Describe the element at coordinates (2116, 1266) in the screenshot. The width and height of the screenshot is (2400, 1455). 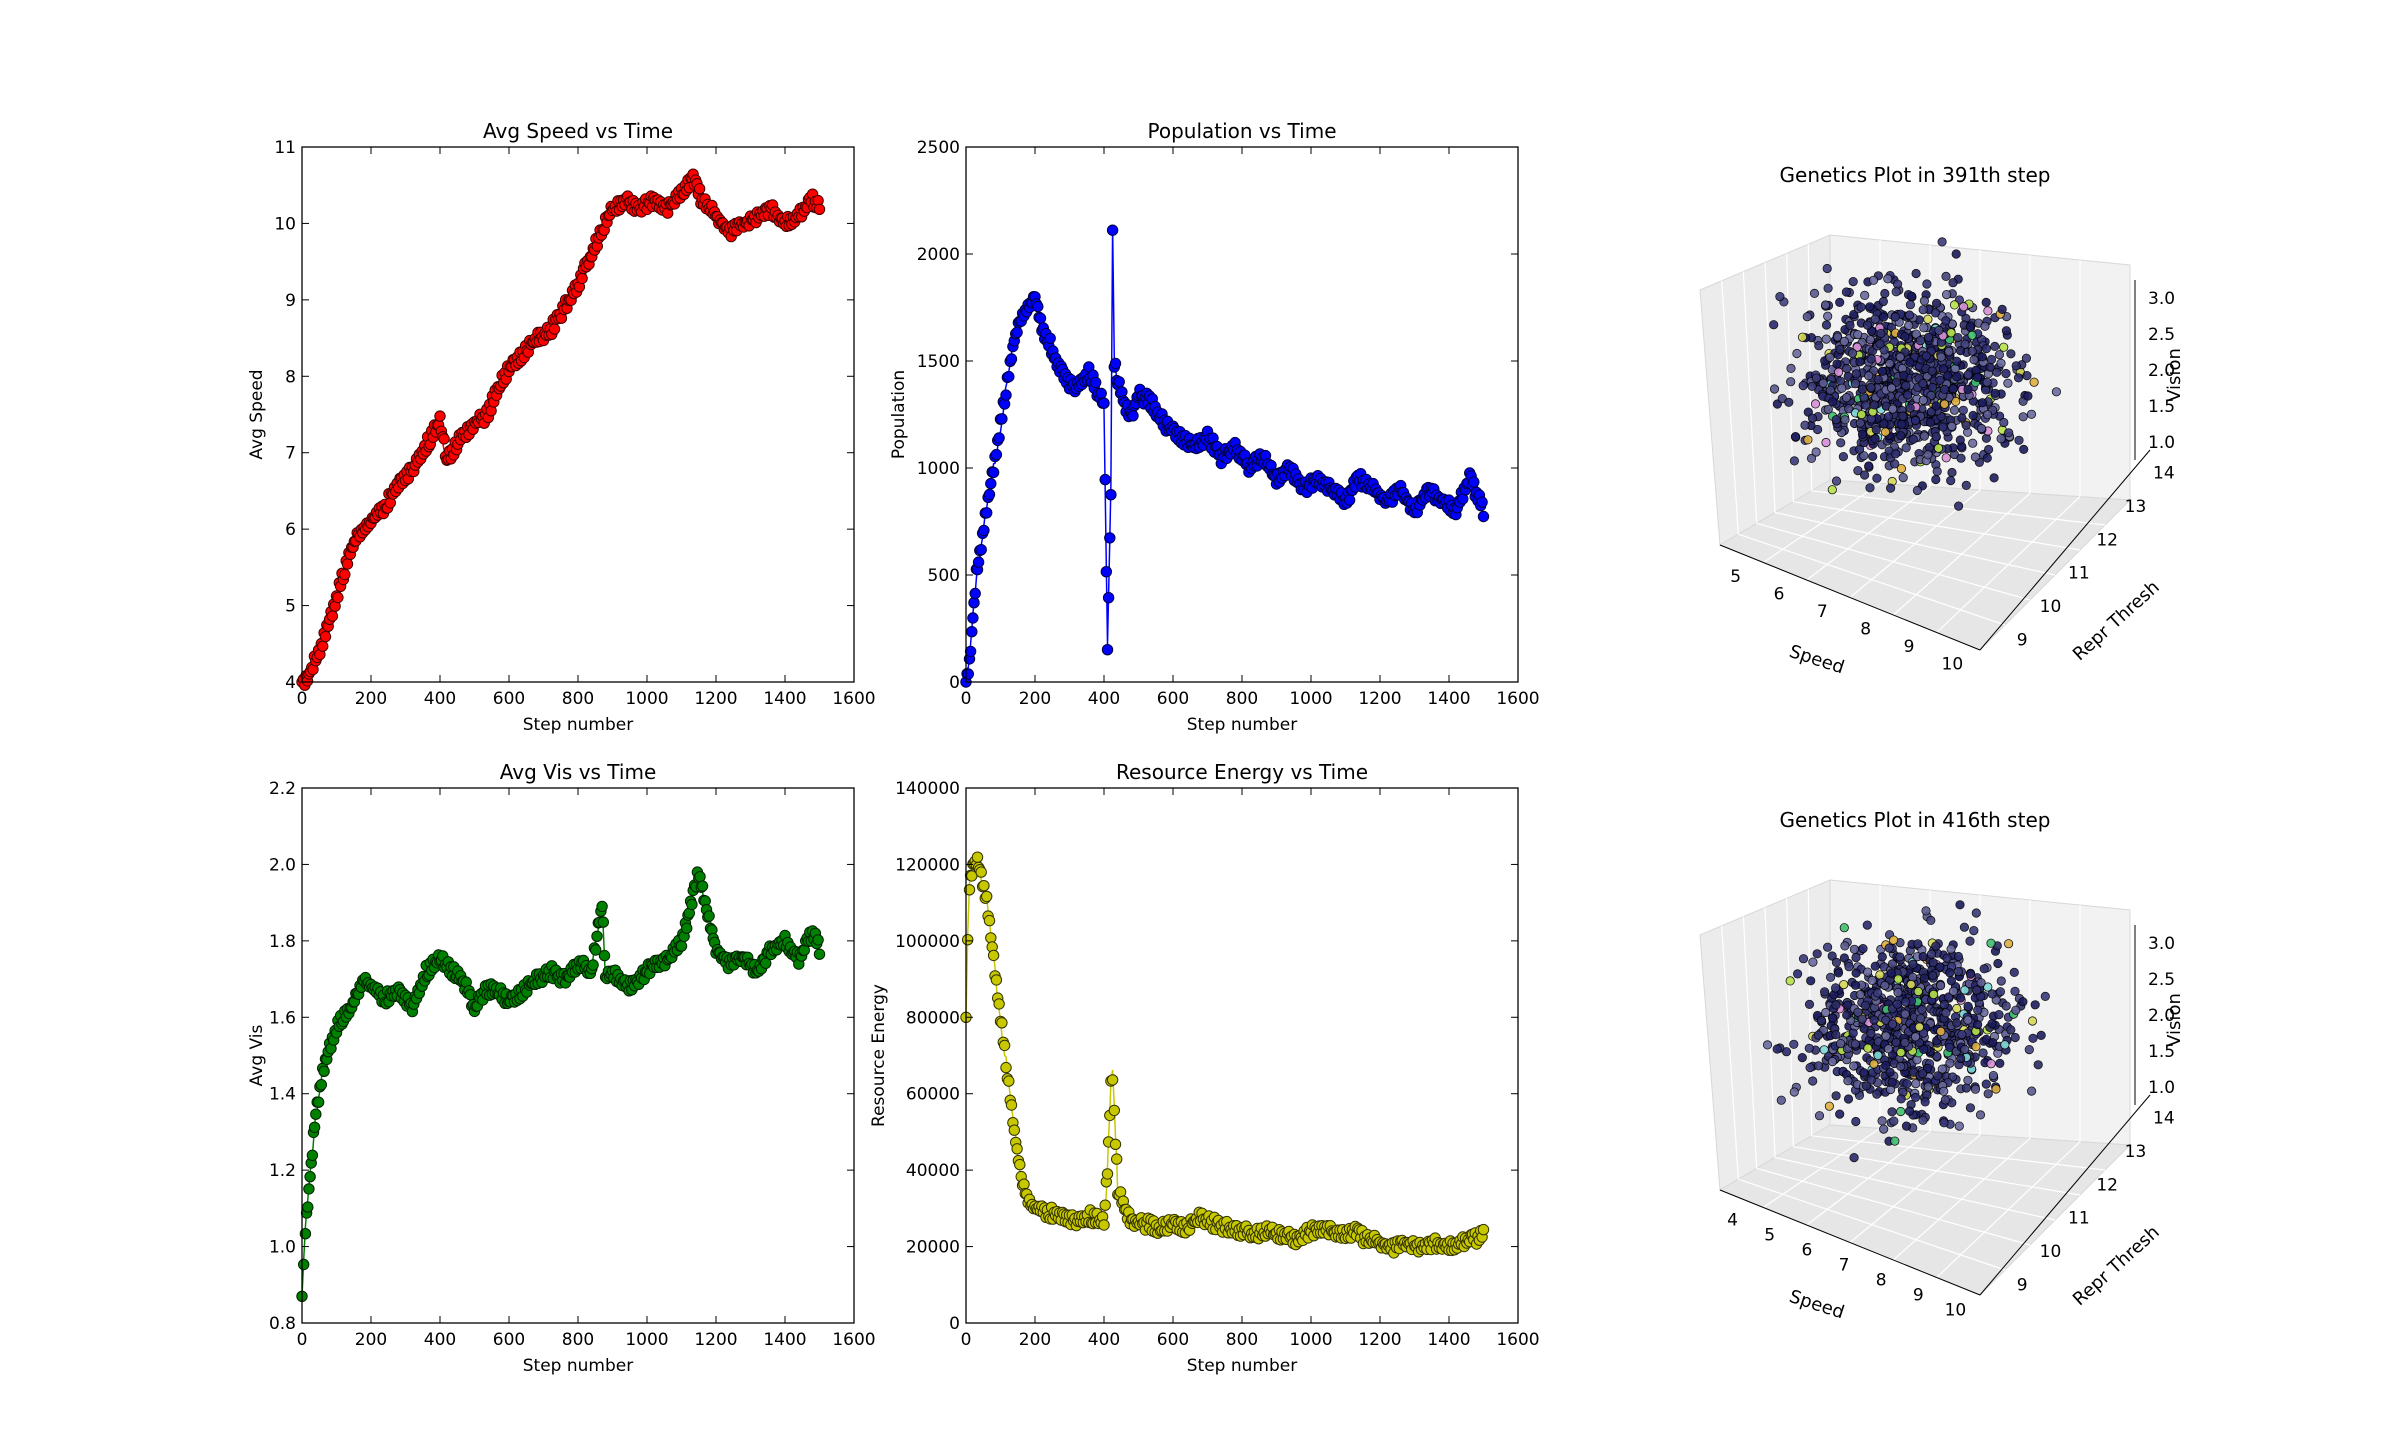
I see `y-axis-label: Repr Thresh` at that location.